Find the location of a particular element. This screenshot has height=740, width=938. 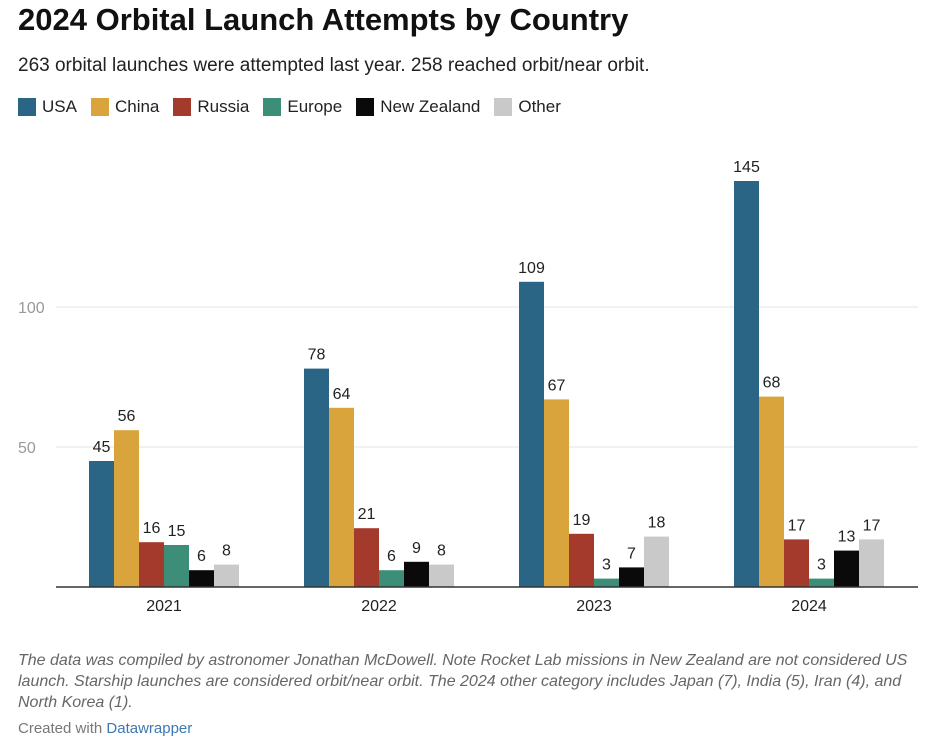

data-label-europe-2023: 3 is located at coordinates (606, 565).